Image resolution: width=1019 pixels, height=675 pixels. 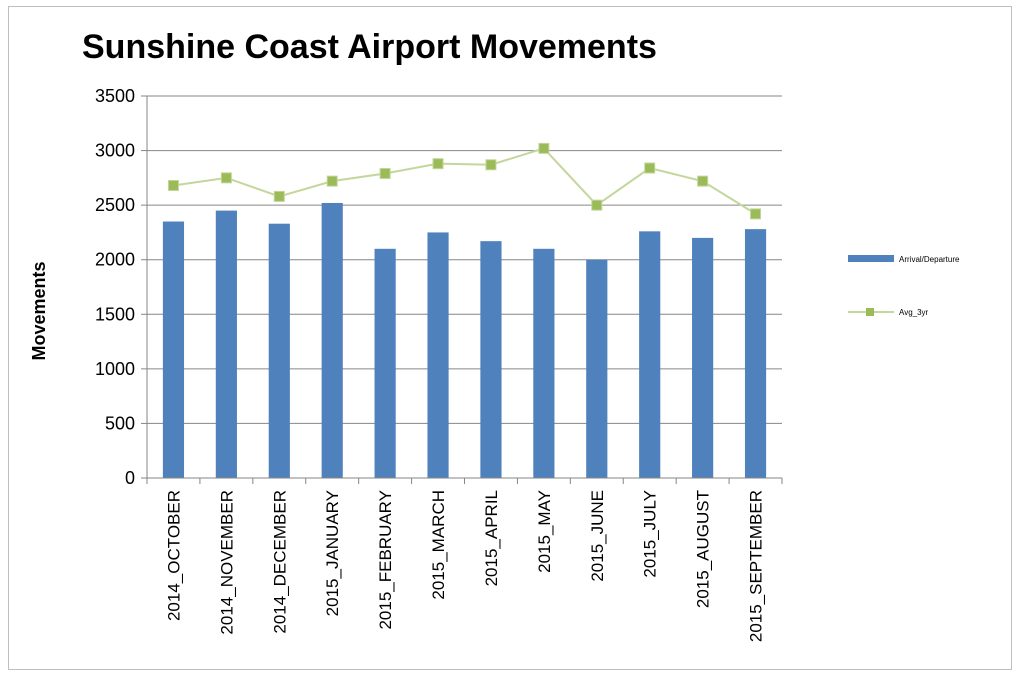 I want to click on legend-swatch-marker, so click(x=870, y=312).